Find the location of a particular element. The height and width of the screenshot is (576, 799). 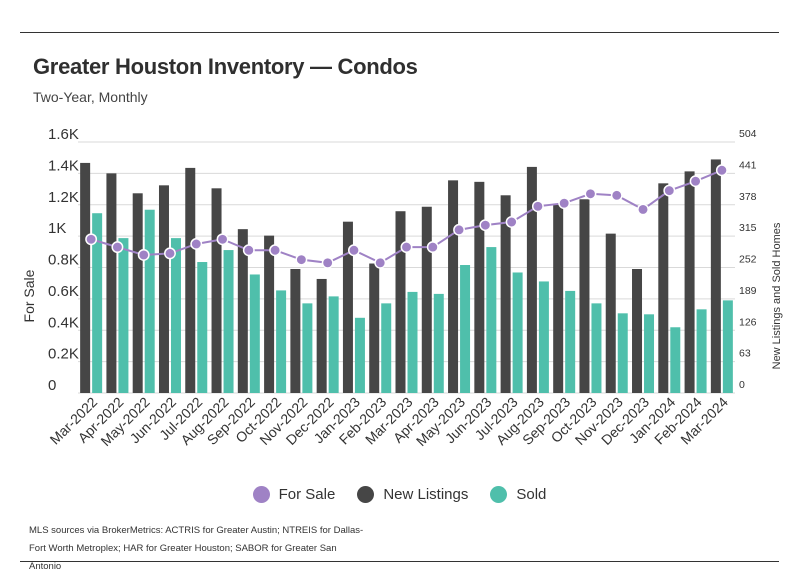

legend-item-for-sale: For Sale is located at coordinates (293, 494).